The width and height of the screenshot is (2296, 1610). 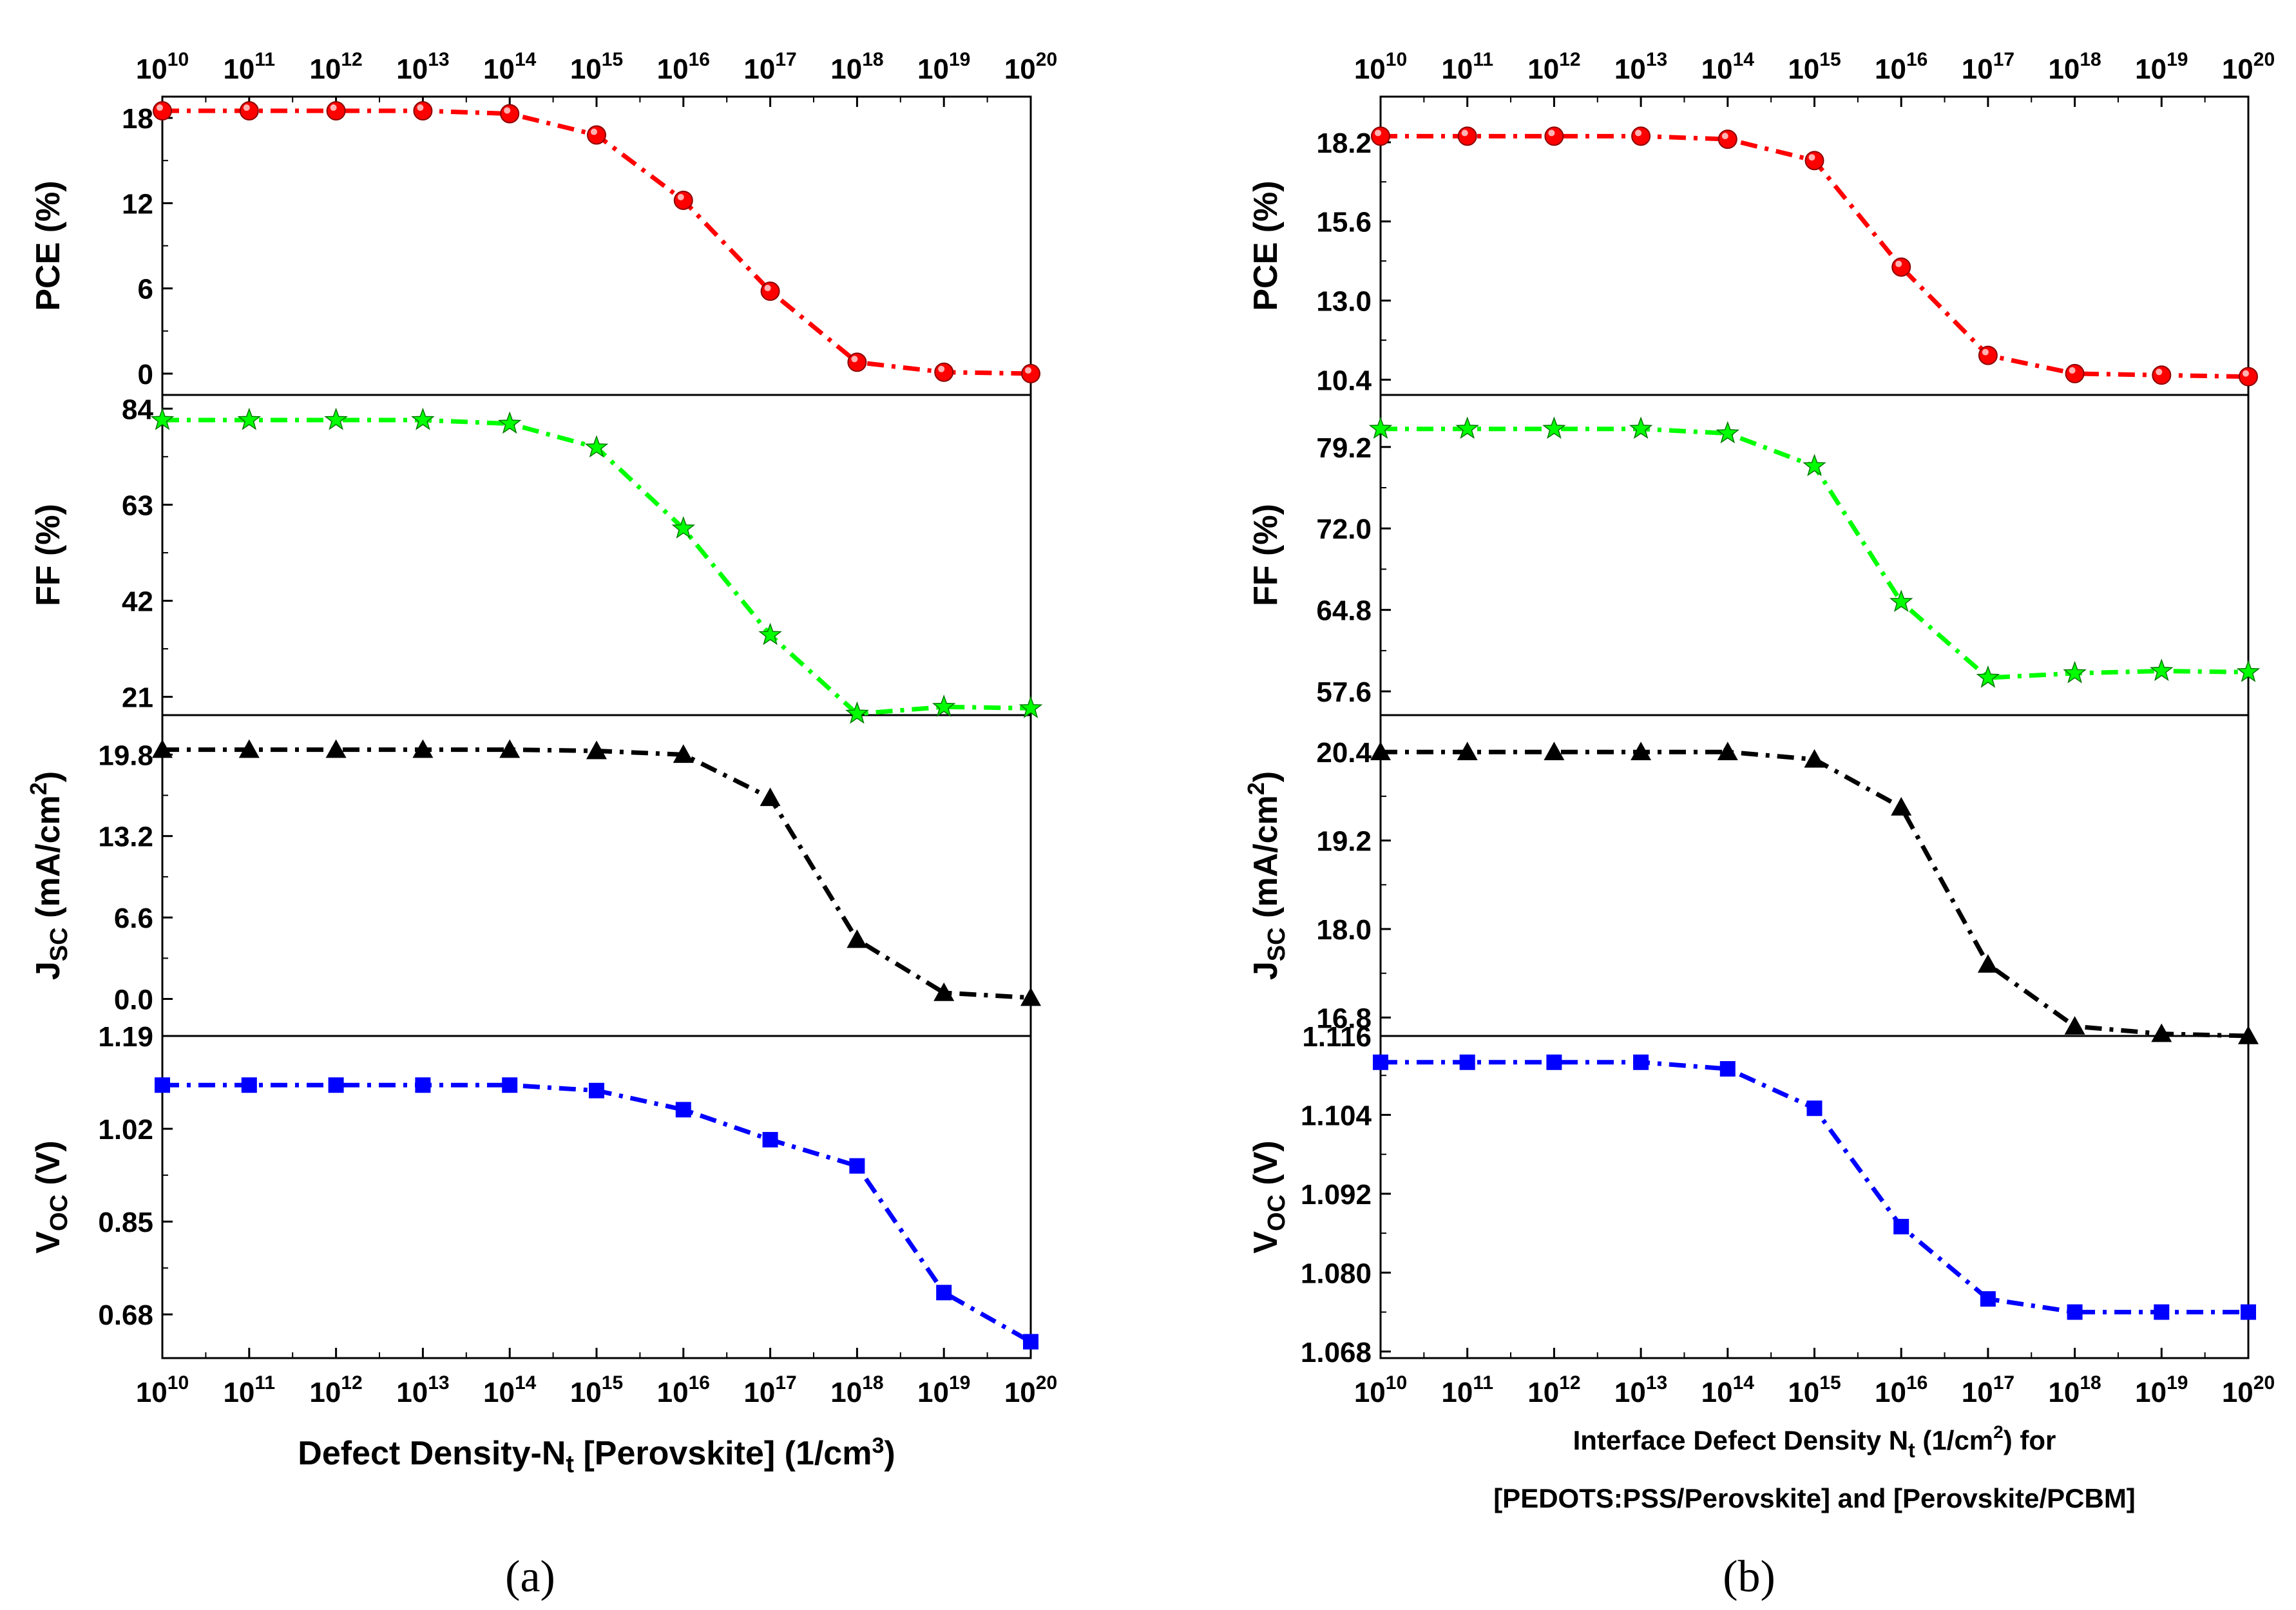 What do you see at coordinates (943, 67) in the screenshot?
I see `x-tick-label-top: 1019` at bounding box center [943, 67].